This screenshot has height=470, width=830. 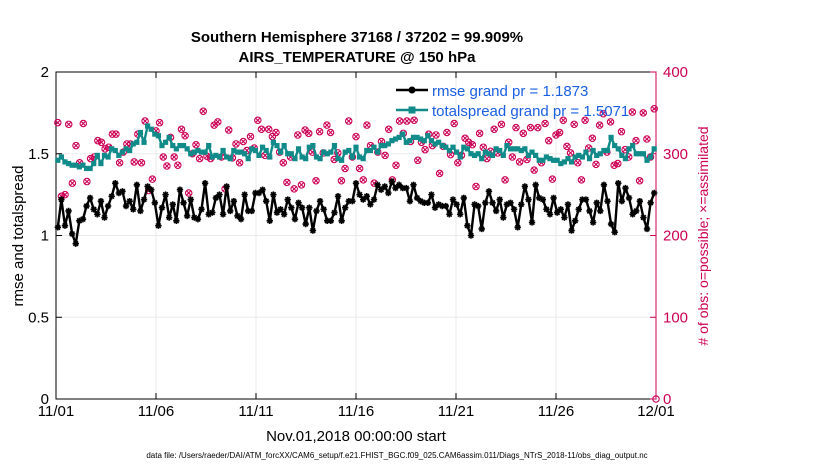 What do you see at coordinates (556, 411) in the screenshot?
I see `x-tick-label: 11/26` at bounding box center [556, 411].